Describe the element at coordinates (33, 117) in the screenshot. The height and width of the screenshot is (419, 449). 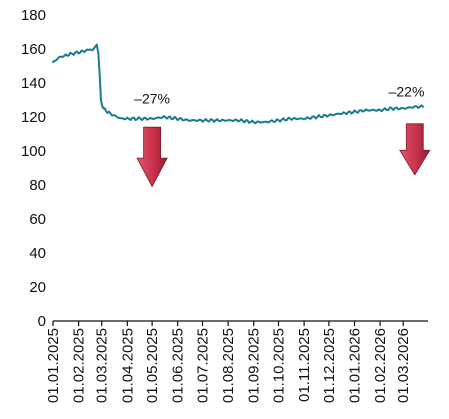
I see `y-tick-label: 120` at that location.